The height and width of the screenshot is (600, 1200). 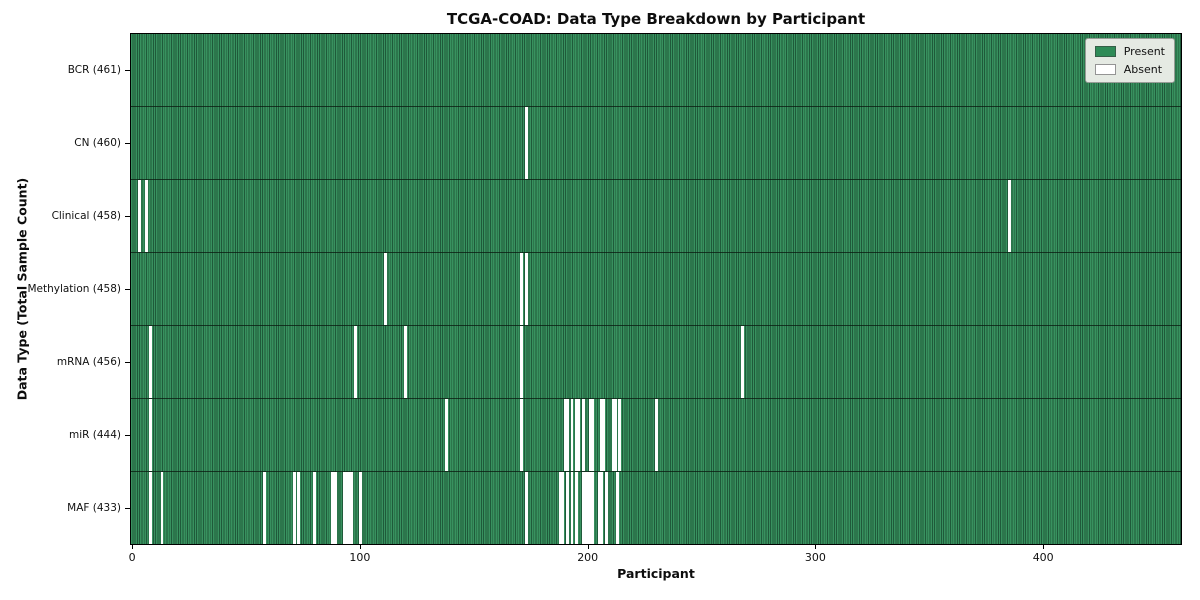 I want to click on heatmap-row-Methylation, so click(x=656, y=288).